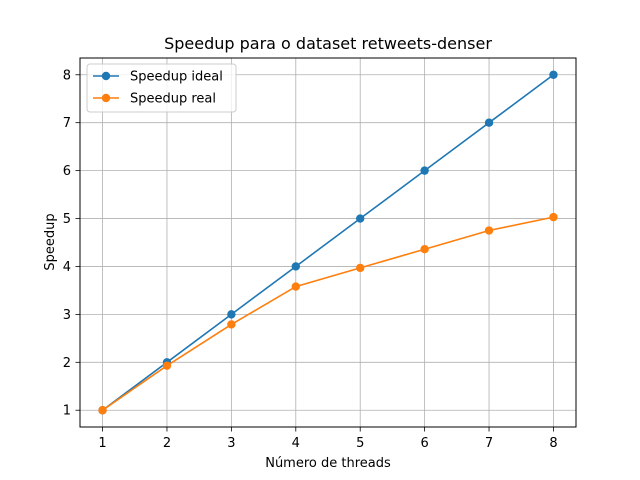 The width and height of the screenshot is (640, 480). What do you see at coordinates (489, 443) in the screenshot?
I see `x-tick-label: 7` at bounding box center [489, 443].